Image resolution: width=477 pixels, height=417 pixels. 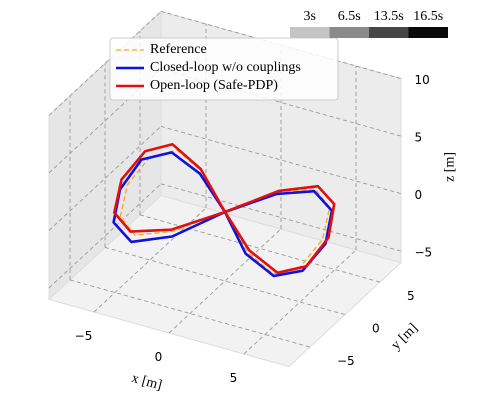 What do you see at coordinates (84, 336) in the screenshot?
I see `x-tick-label: −5` at bounding box center [84, 336].